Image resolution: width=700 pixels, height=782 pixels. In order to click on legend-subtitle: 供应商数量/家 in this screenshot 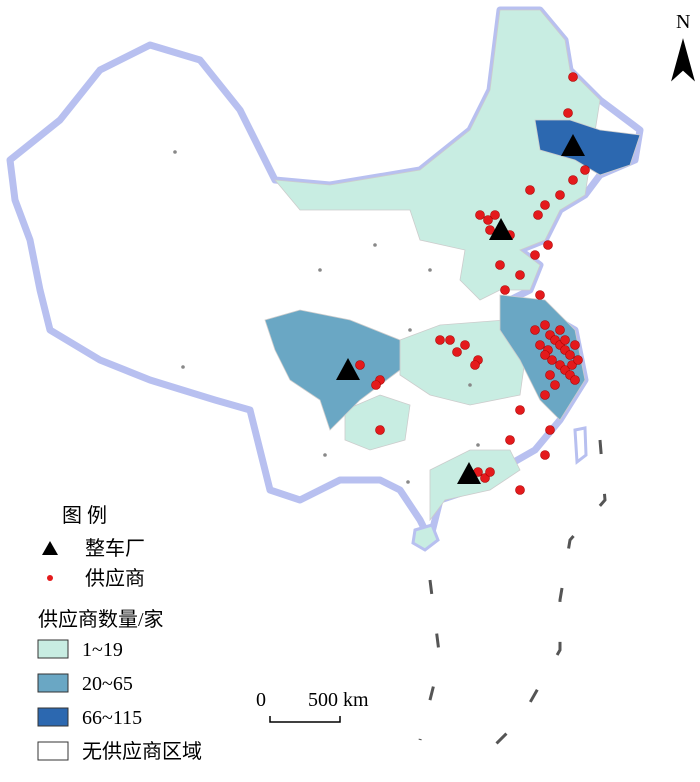, I will do `click(101, 619)`.